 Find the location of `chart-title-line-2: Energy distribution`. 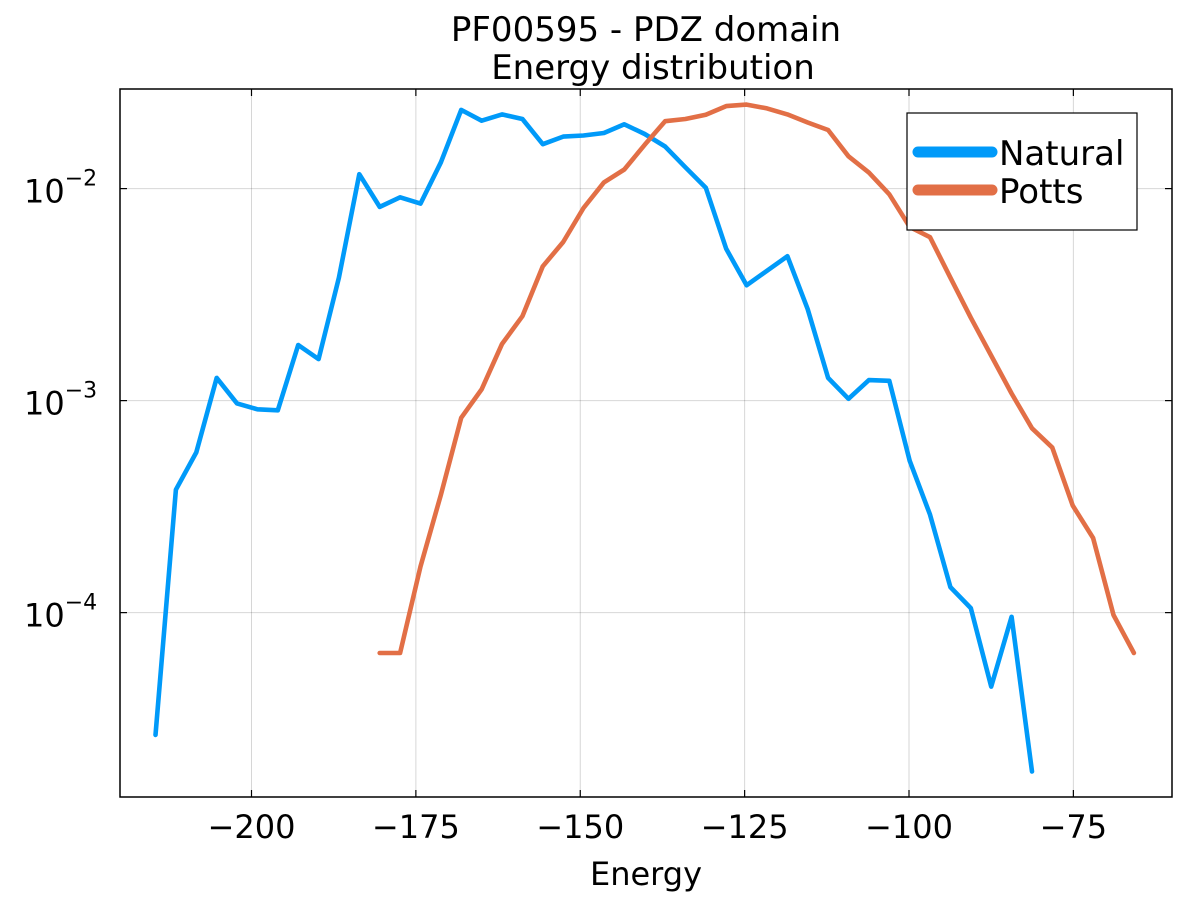

chart-title-line-2: Energy distribution is located at coordinates (653, 68).